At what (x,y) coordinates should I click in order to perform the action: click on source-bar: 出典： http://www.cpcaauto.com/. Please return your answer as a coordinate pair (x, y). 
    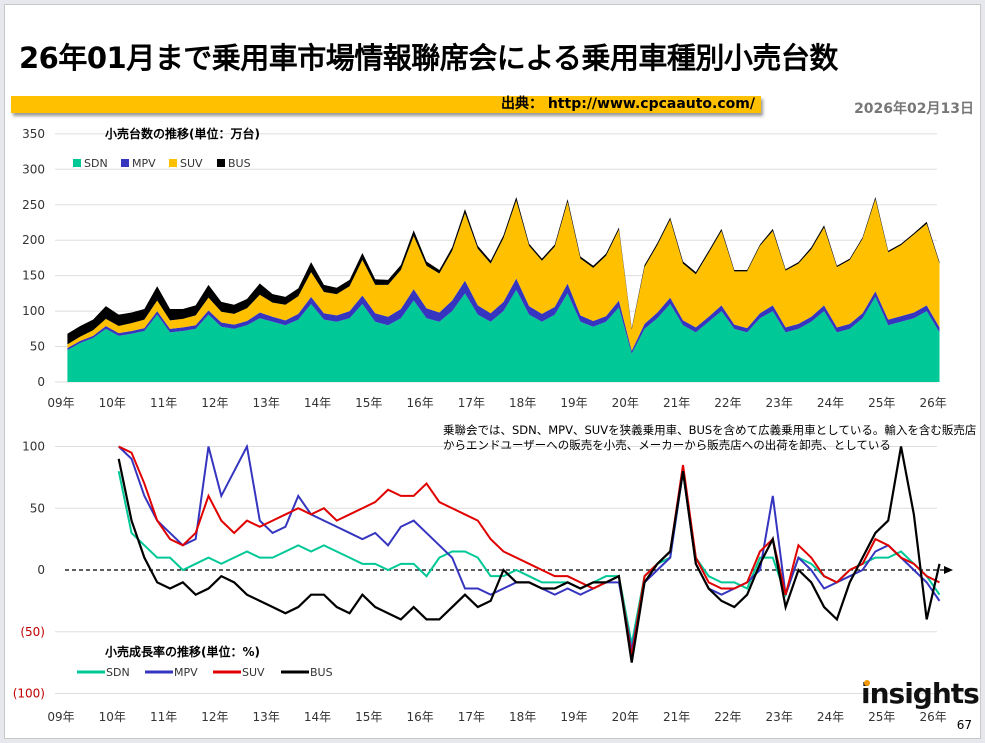
    Looking at the image, I should click on (386, 104).